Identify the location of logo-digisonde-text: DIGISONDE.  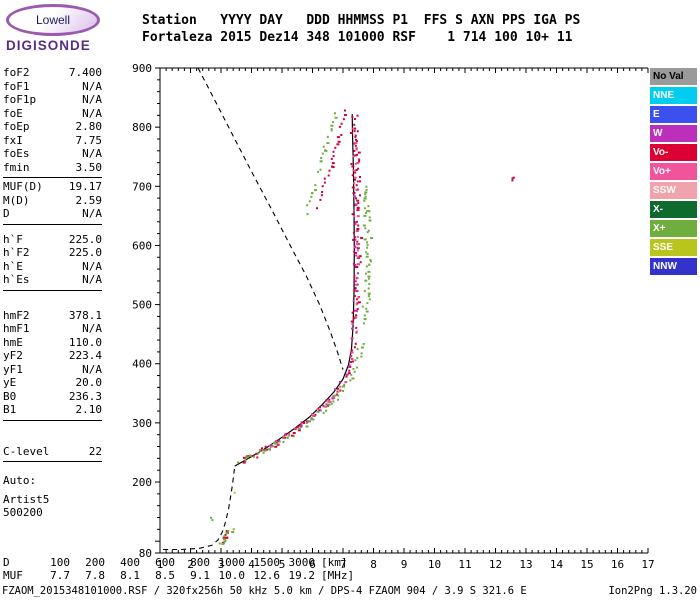
(48, 45).